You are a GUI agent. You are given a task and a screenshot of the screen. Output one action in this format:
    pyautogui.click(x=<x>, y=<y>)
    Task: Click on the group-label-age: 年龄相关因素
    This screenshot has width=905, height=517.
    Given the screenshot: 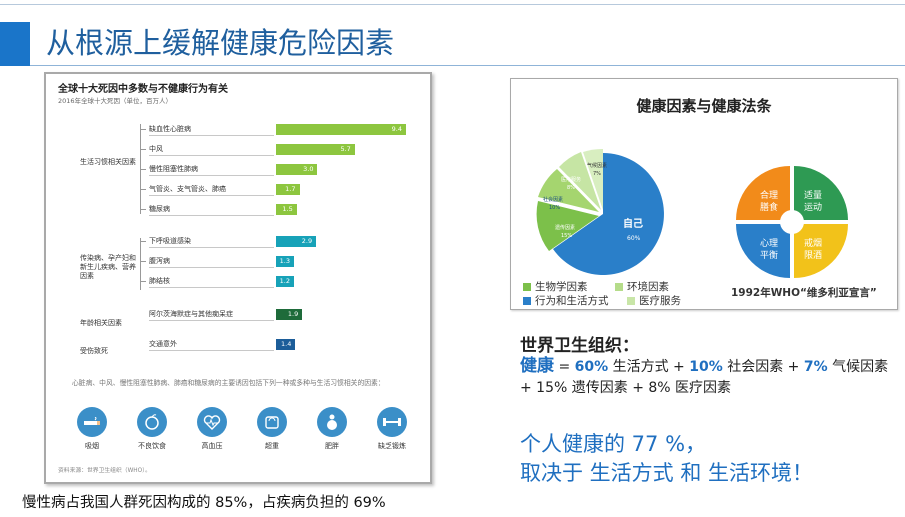 What is the action you would take?
    pyautogui.click(x=101, y=323)
    